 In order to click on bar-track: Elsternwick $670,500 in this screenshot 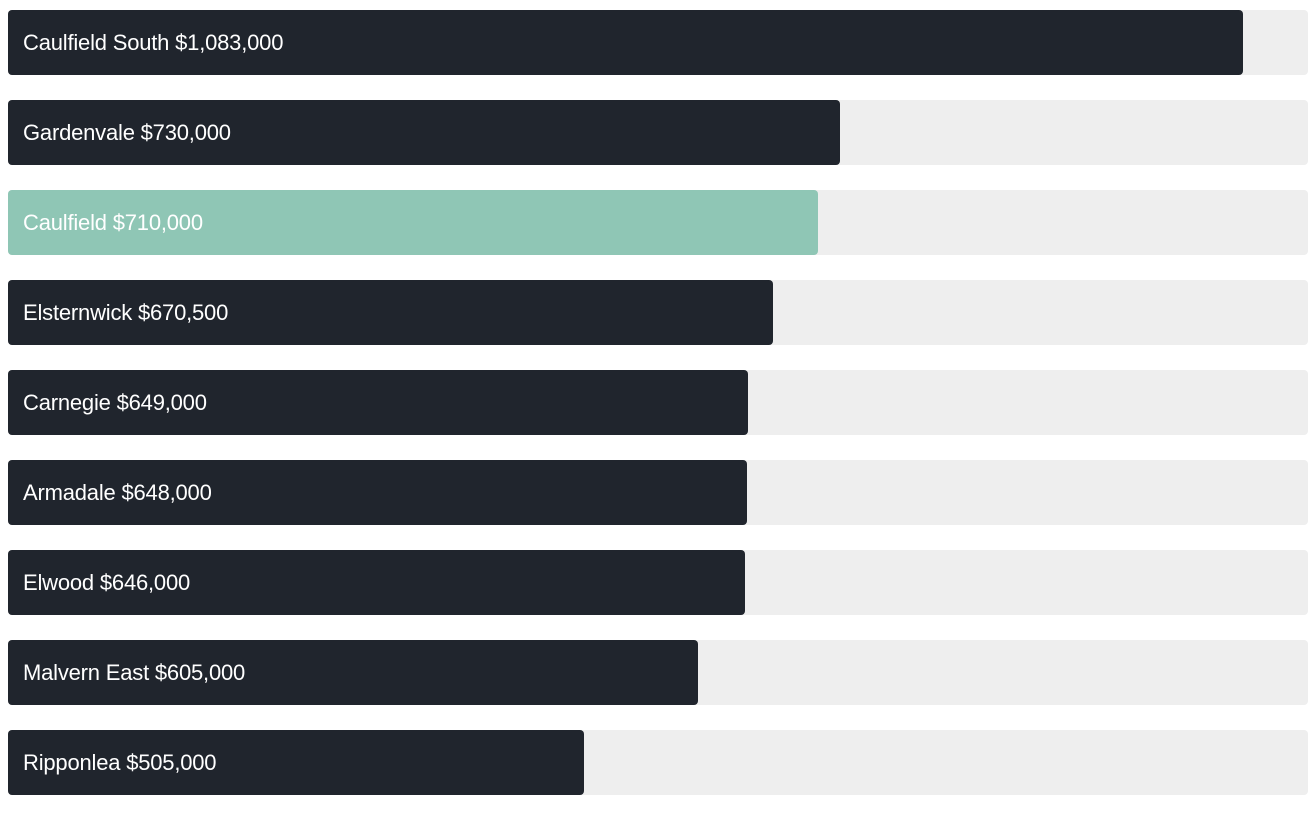, I will do `click(658, 312)`.